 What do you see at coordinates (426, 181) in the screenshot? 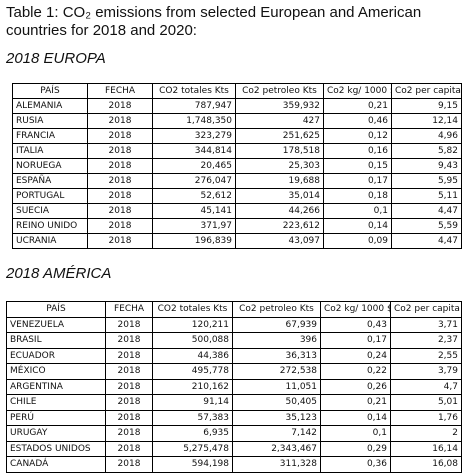
I see `cell-co2-per-capita: 5,95` at bounding box center [426, 181].